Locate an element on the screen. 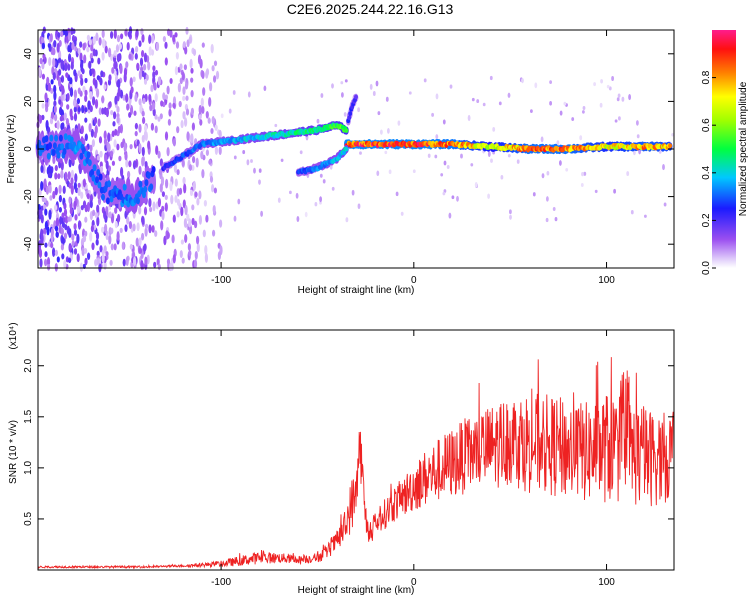 Image resolution: width=750 pixels, height=600 pixels. spectrogram-y-label: Frequency (Hz) is located at coordinates (11, 149).